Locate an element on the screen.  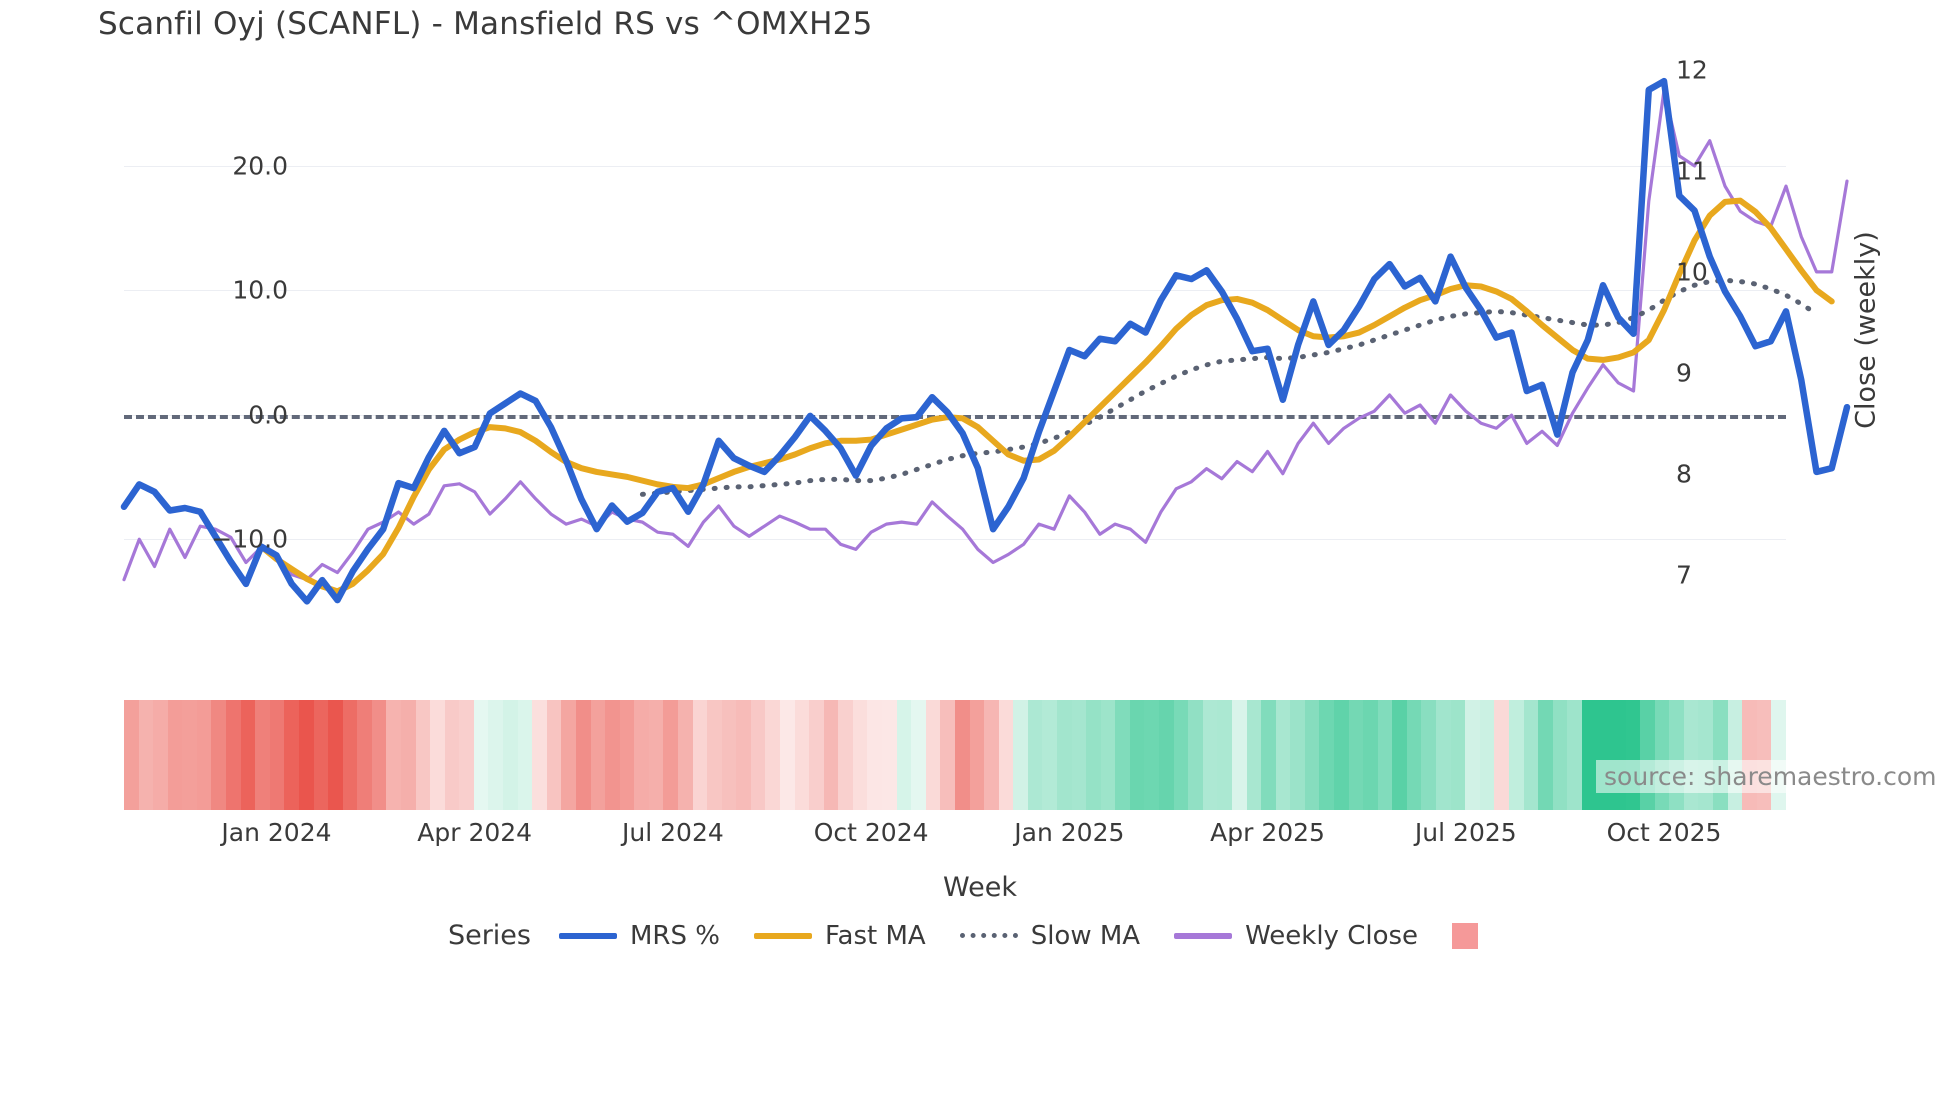
gridline-left is located at coordinates (955, 166).